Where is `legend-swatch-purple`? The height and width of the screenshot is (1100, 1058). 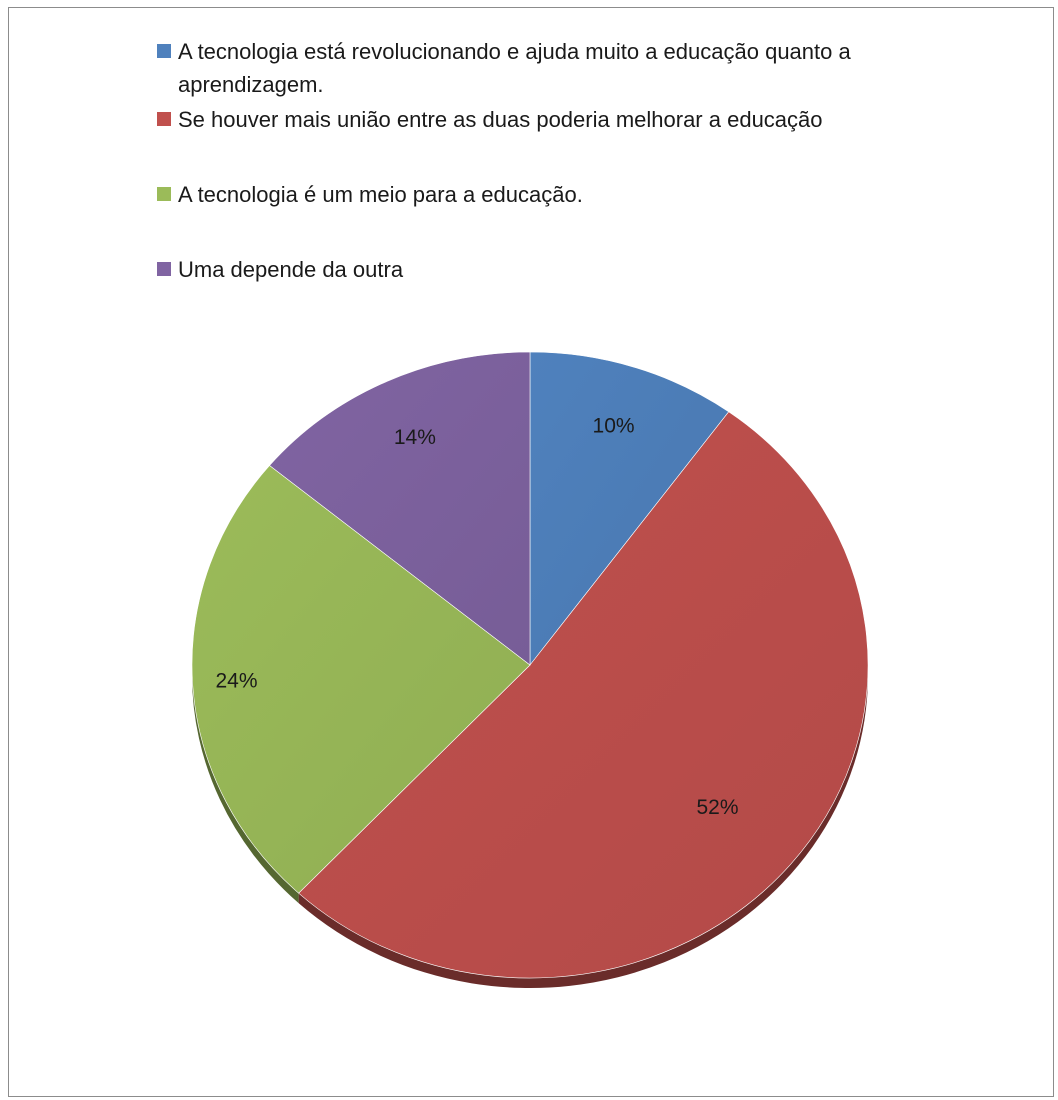
legend-swatch-purple is located at coordinates (164, 269).